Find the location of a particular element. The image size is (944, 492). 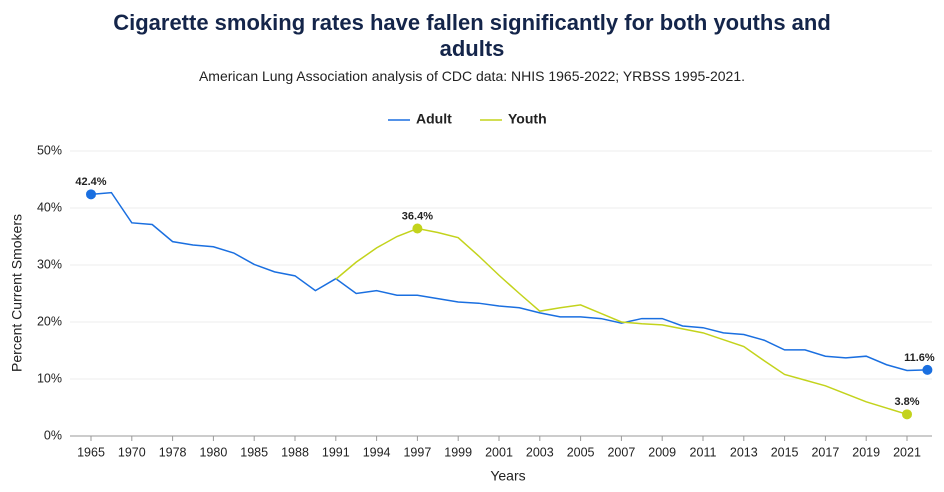

x-tick-label: 2001 is located at coordinates (499, 452).